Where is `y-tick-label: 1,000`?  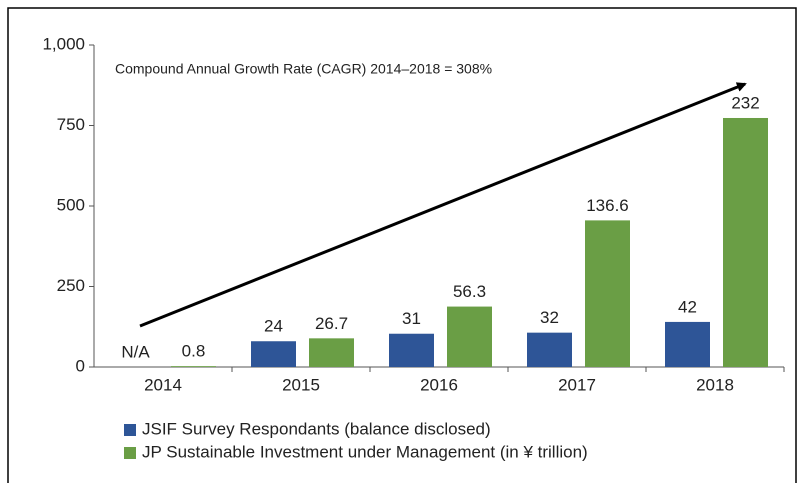
y-tick-label: 1,000 is located at coordinates (63, 43).